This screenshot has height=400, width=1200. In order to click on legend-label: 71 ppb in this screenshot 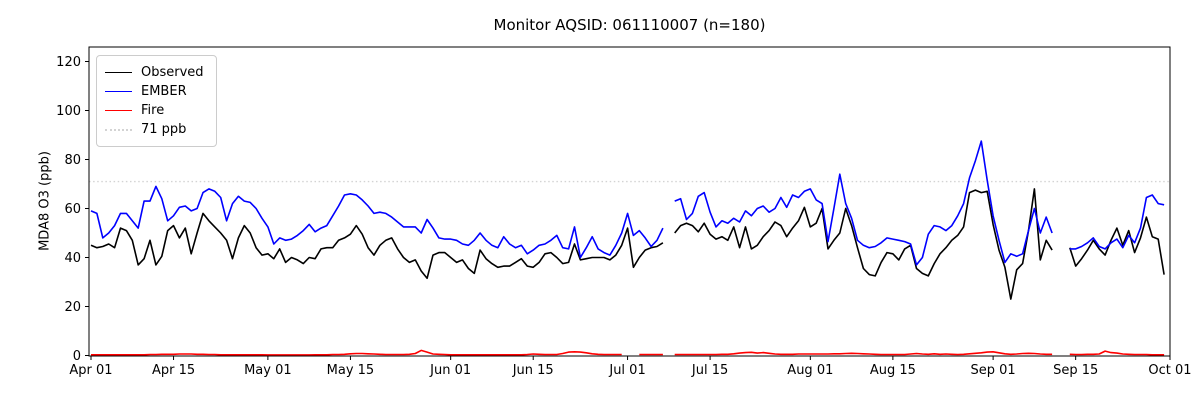, I will do `click(164, 129)`.